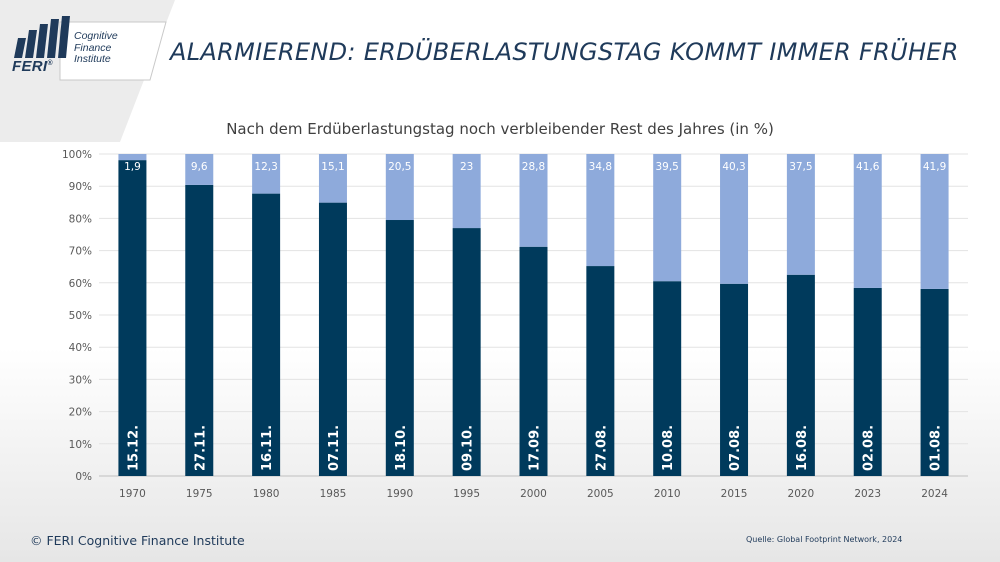  I want to click on y-tick-label: 50%, so click(80, 316).